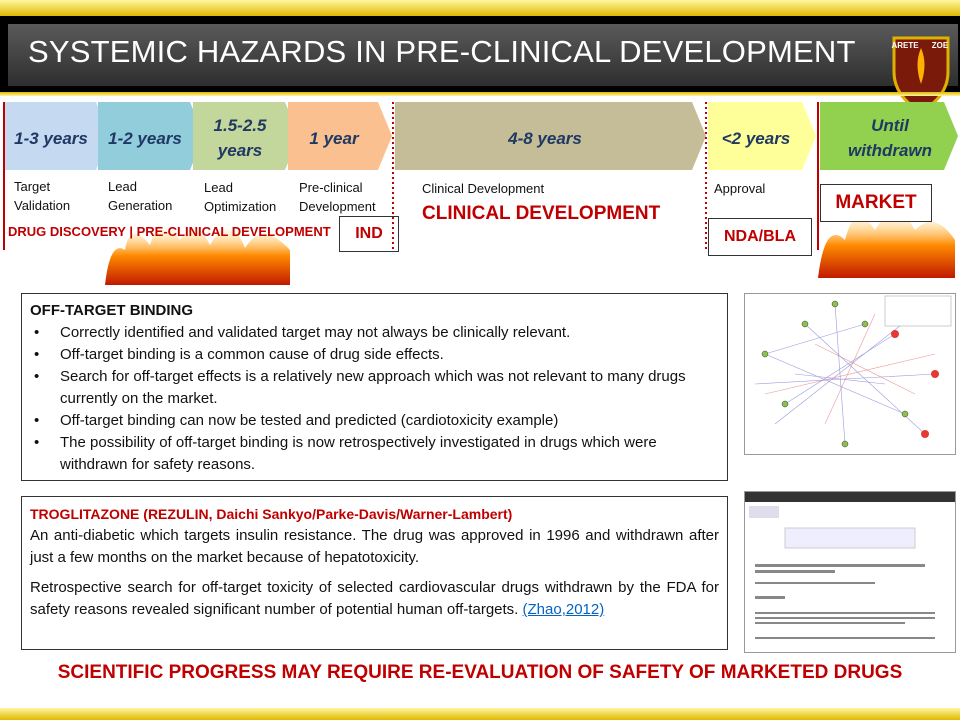 This screenshot has width=960, height=720. I want to click on bottom-band, so click(480, 714).